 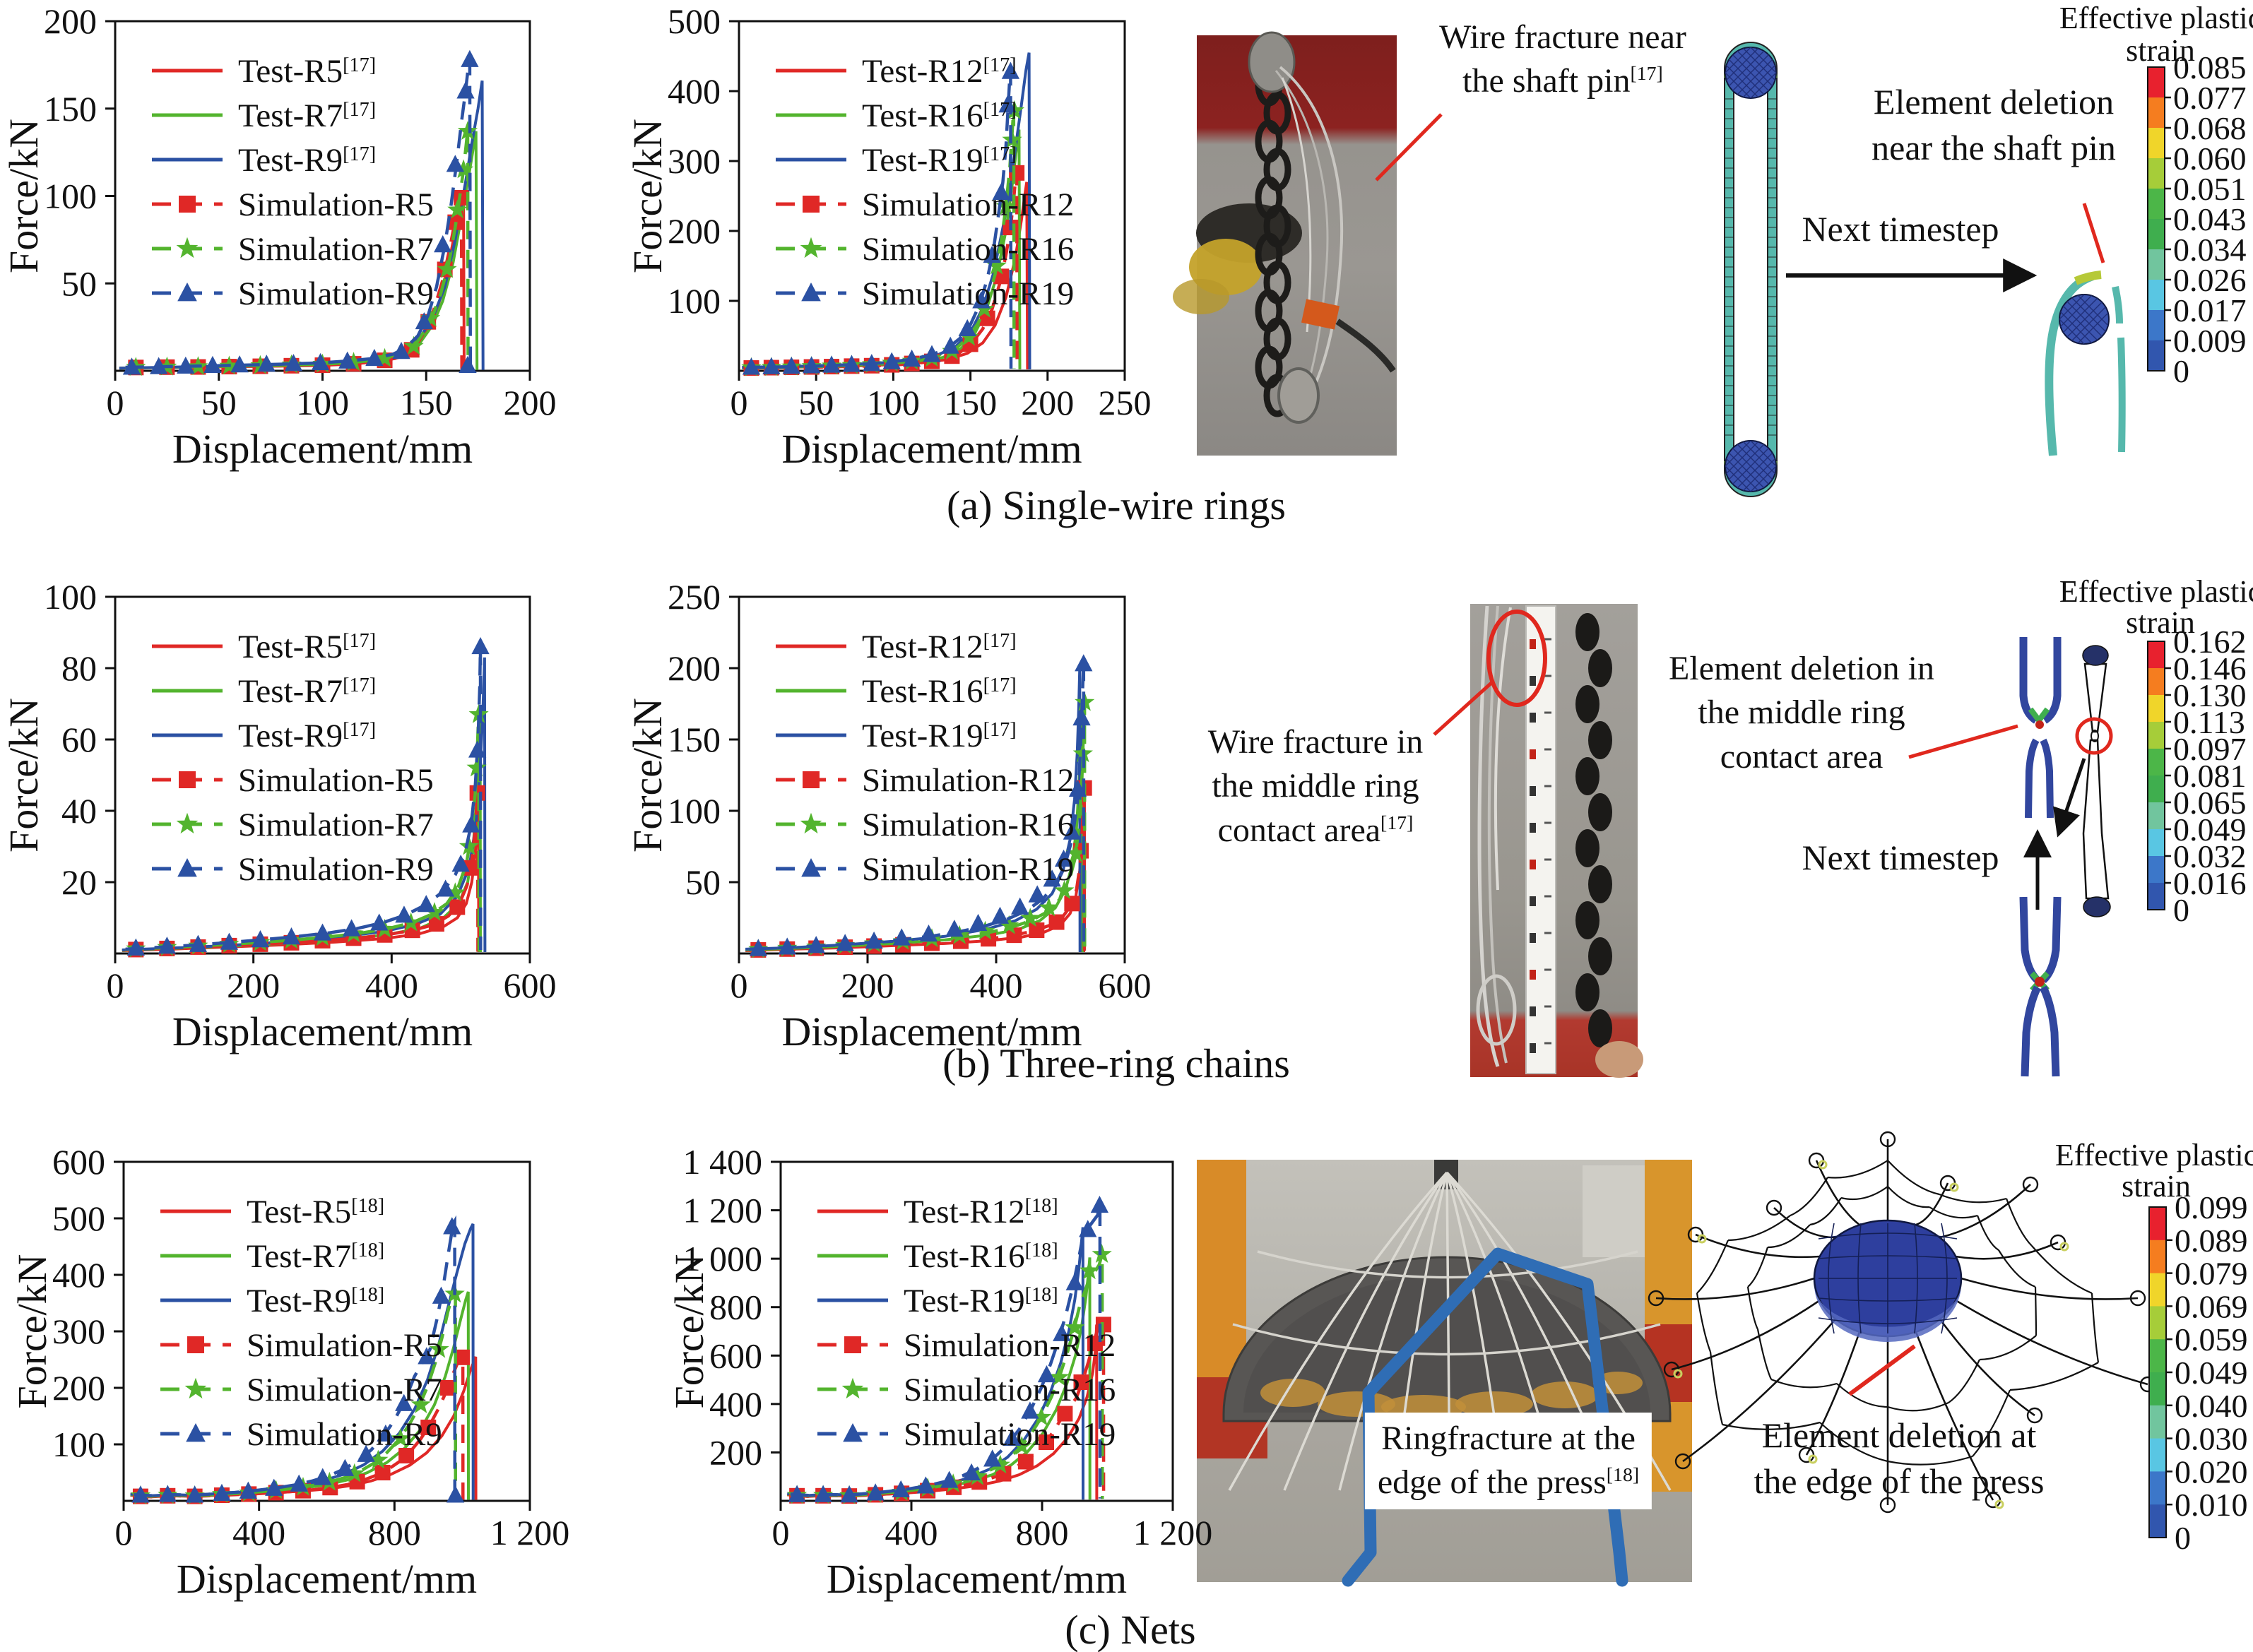 I want to click on legend-label: Test-R12[17], so click(x=939, y=647).